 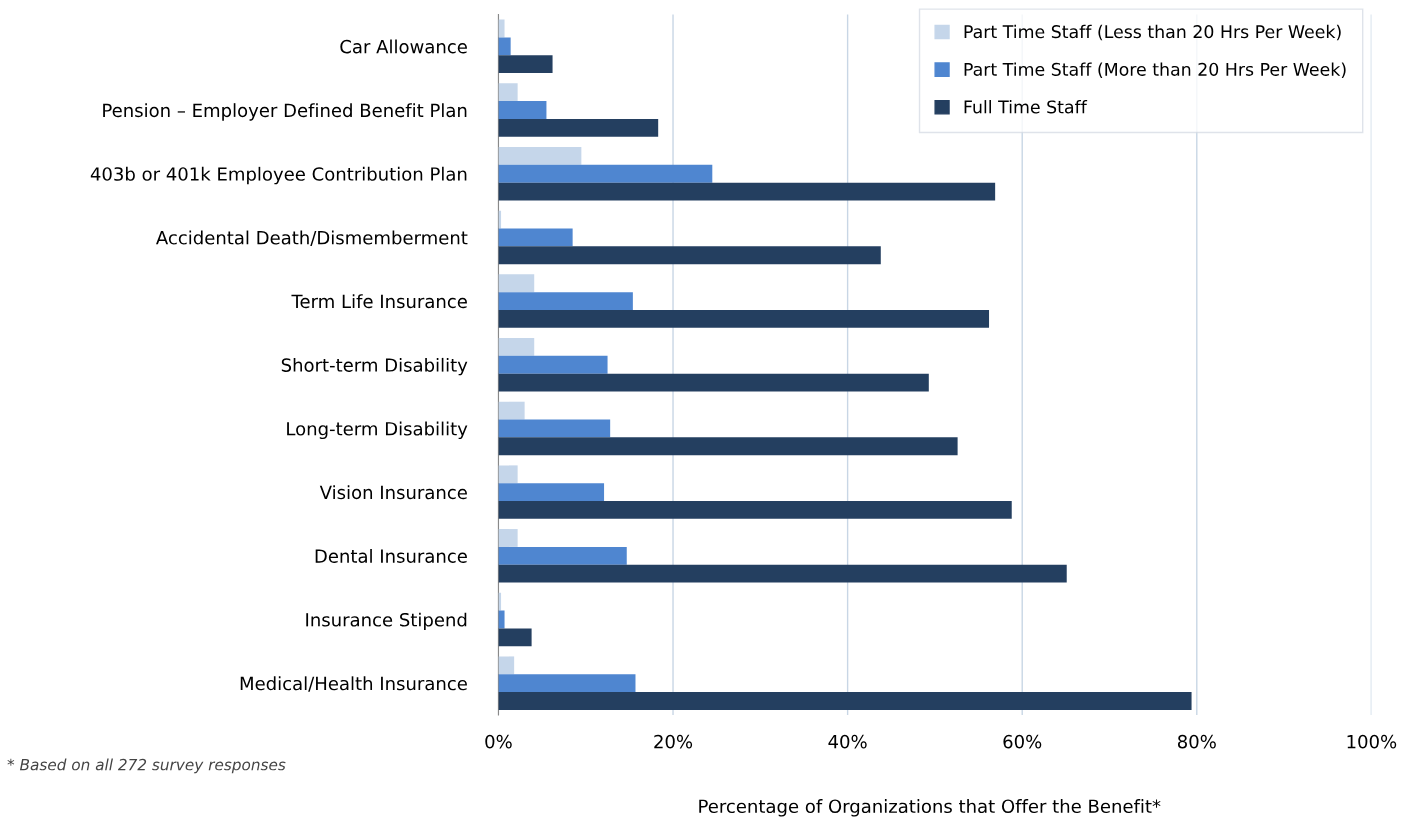 What do you see at coordinates (386, 621) in the screenshot?
I see `y-tick-label: Insurance Stipend` at bounding box center [386, 621].